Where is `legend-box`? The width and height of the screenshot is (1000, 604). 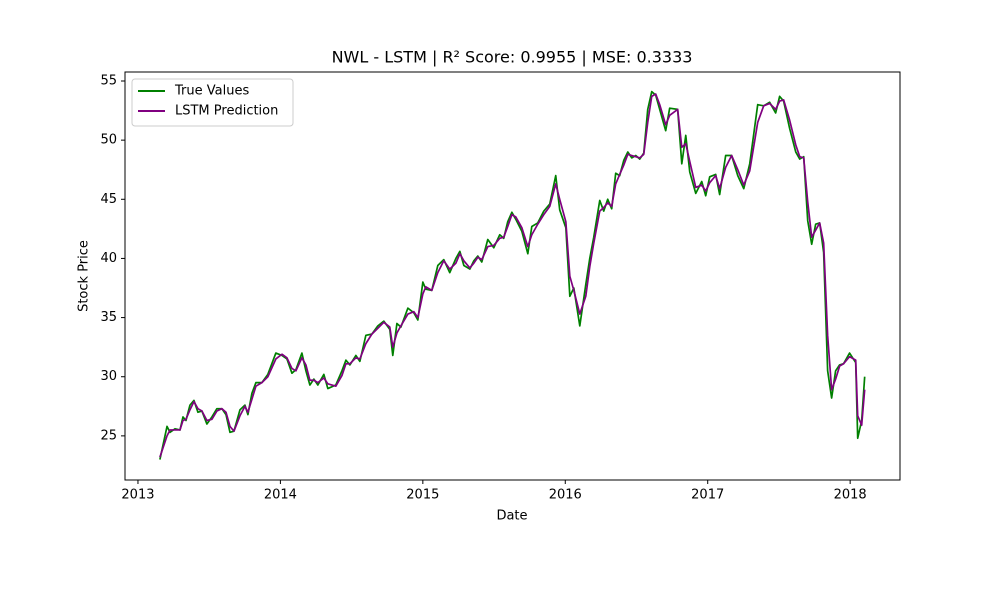 legend-box is located at coordinates (212, 102).